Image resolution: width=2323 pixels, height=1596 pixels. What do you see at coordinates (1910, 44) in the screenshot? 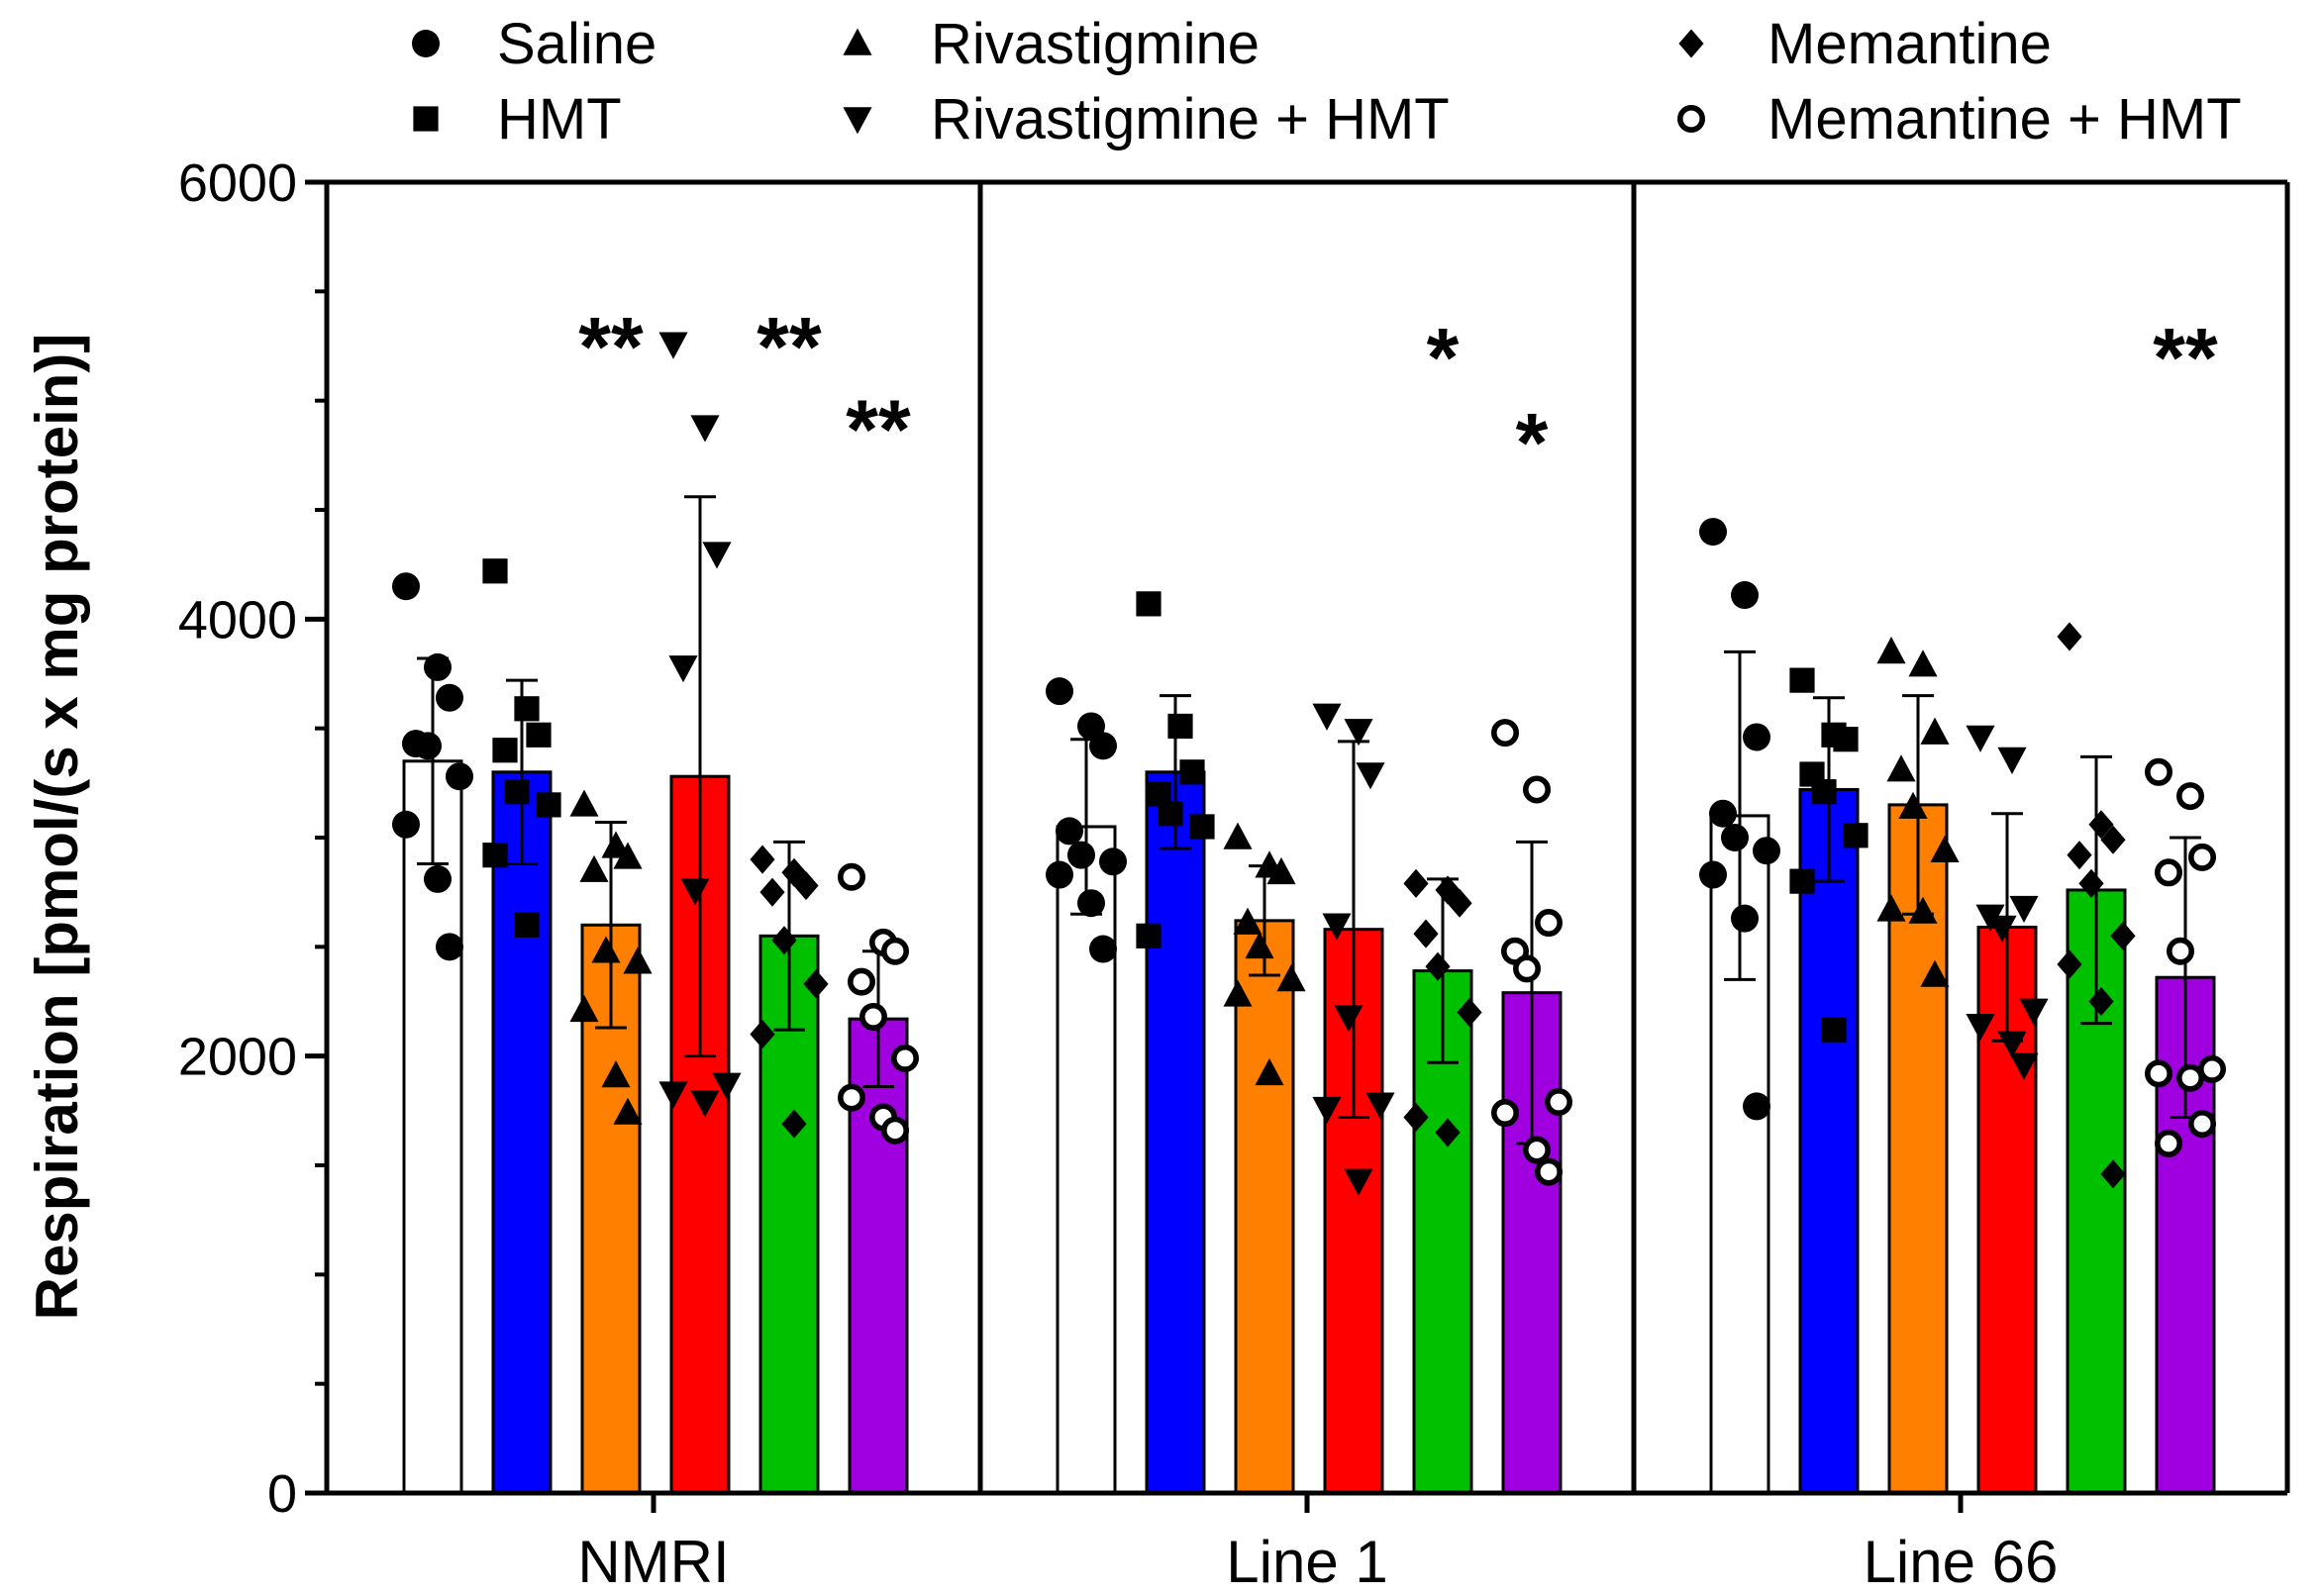
I see `legend-label: Memantine` at bounding box center [1910, 44].